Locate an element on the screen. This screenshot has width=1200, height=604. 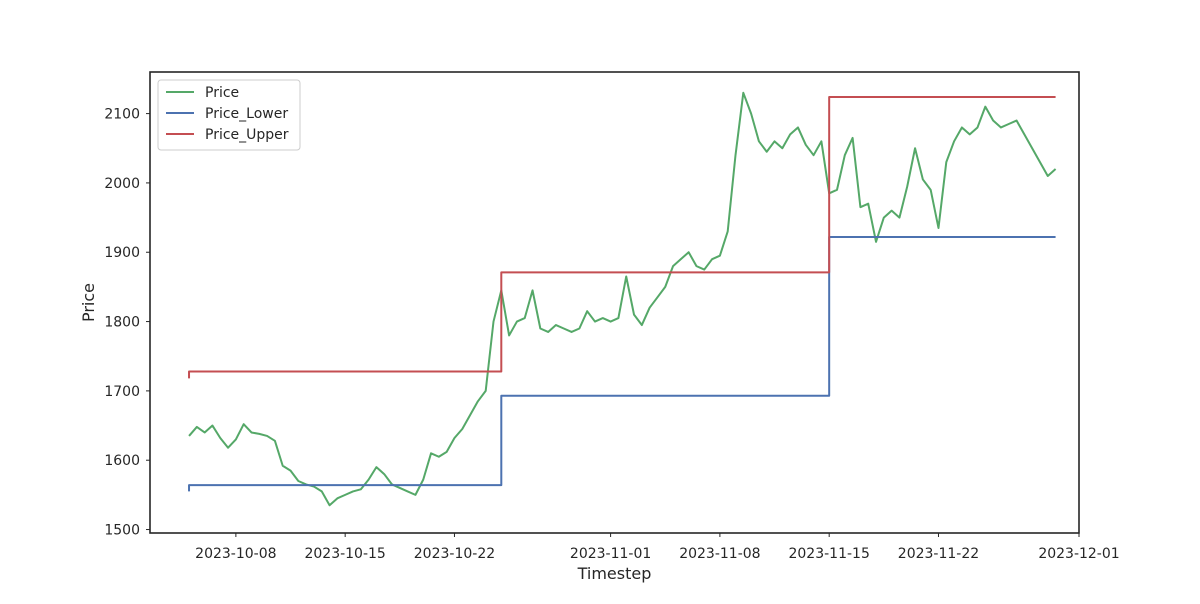
y-axis-label: Price is located at coordinates (88, 302).